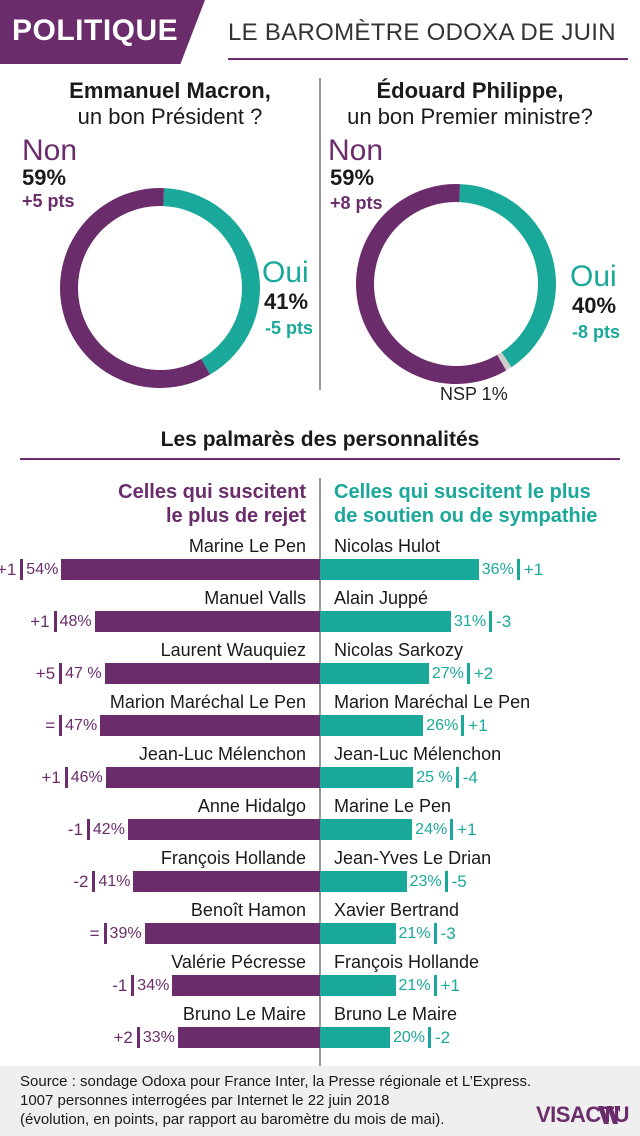 This screenshot has height=1136, width=640. What do you see at coordinates (95, 30) in the screenshot?
I see `category-tag-label: POLITIQUE` at bounding box center [95, 30].